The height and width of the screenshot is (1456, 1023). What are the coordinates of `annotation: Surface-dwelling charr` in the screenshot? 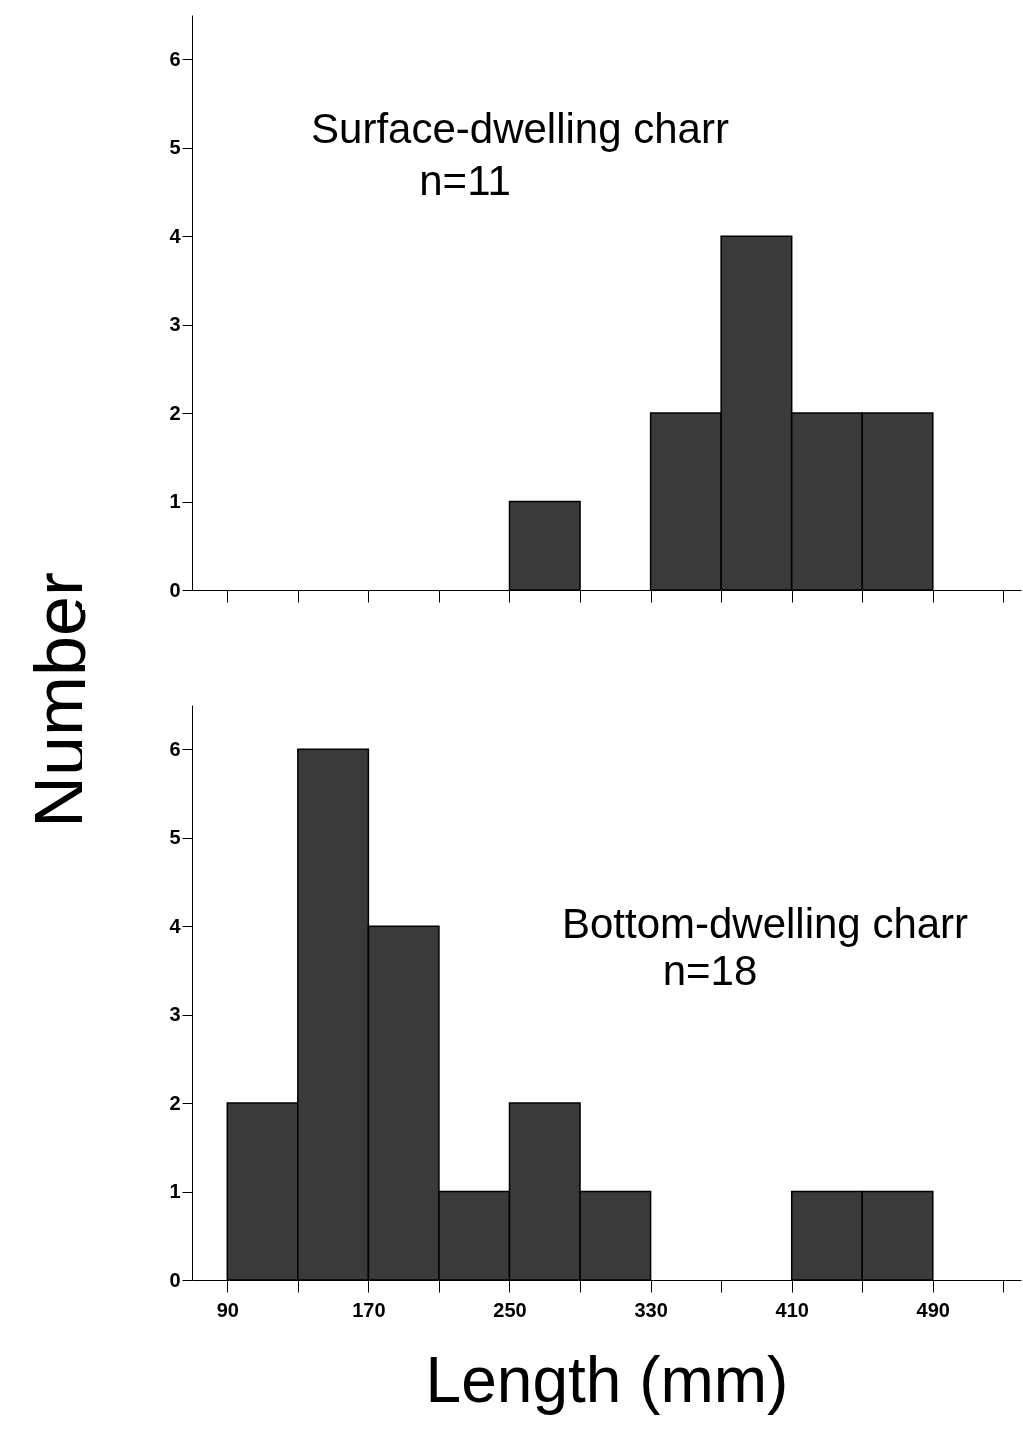 It's located at (520, 128).